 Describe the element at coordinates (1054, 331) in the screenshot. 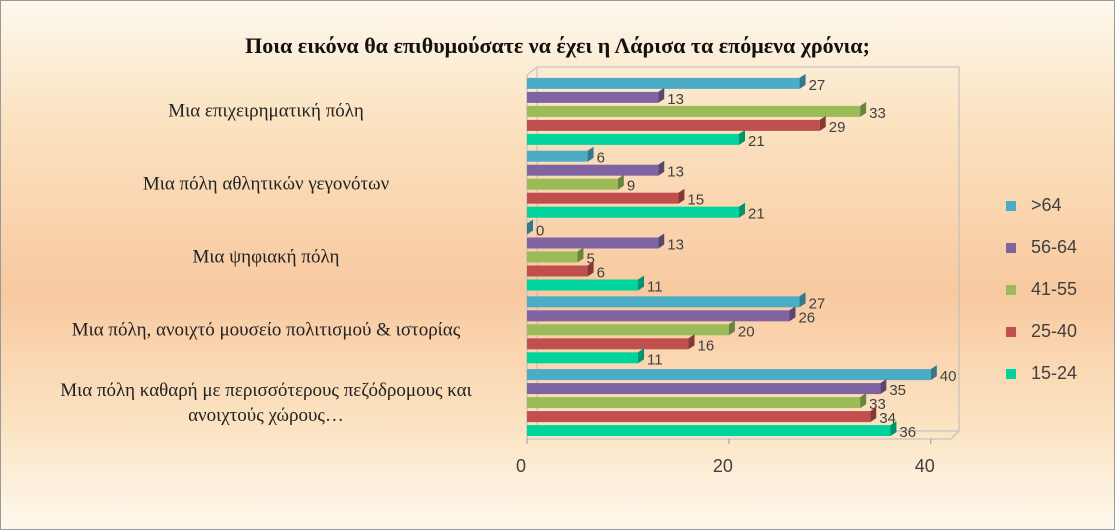

I see `legend-label: 25-40` at that location.